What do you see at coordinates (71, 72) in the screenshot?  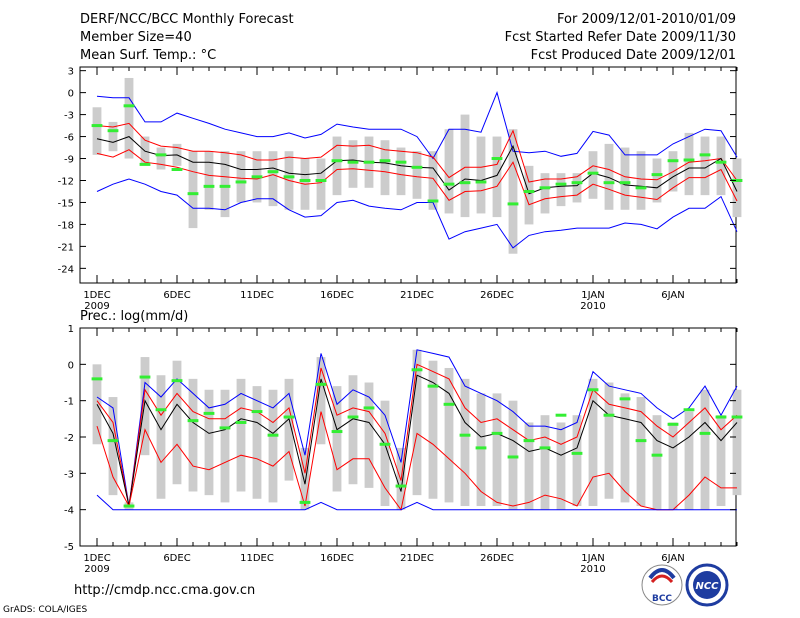 I see `temp-ytick-label: 3` at bounding box center [71, 72].